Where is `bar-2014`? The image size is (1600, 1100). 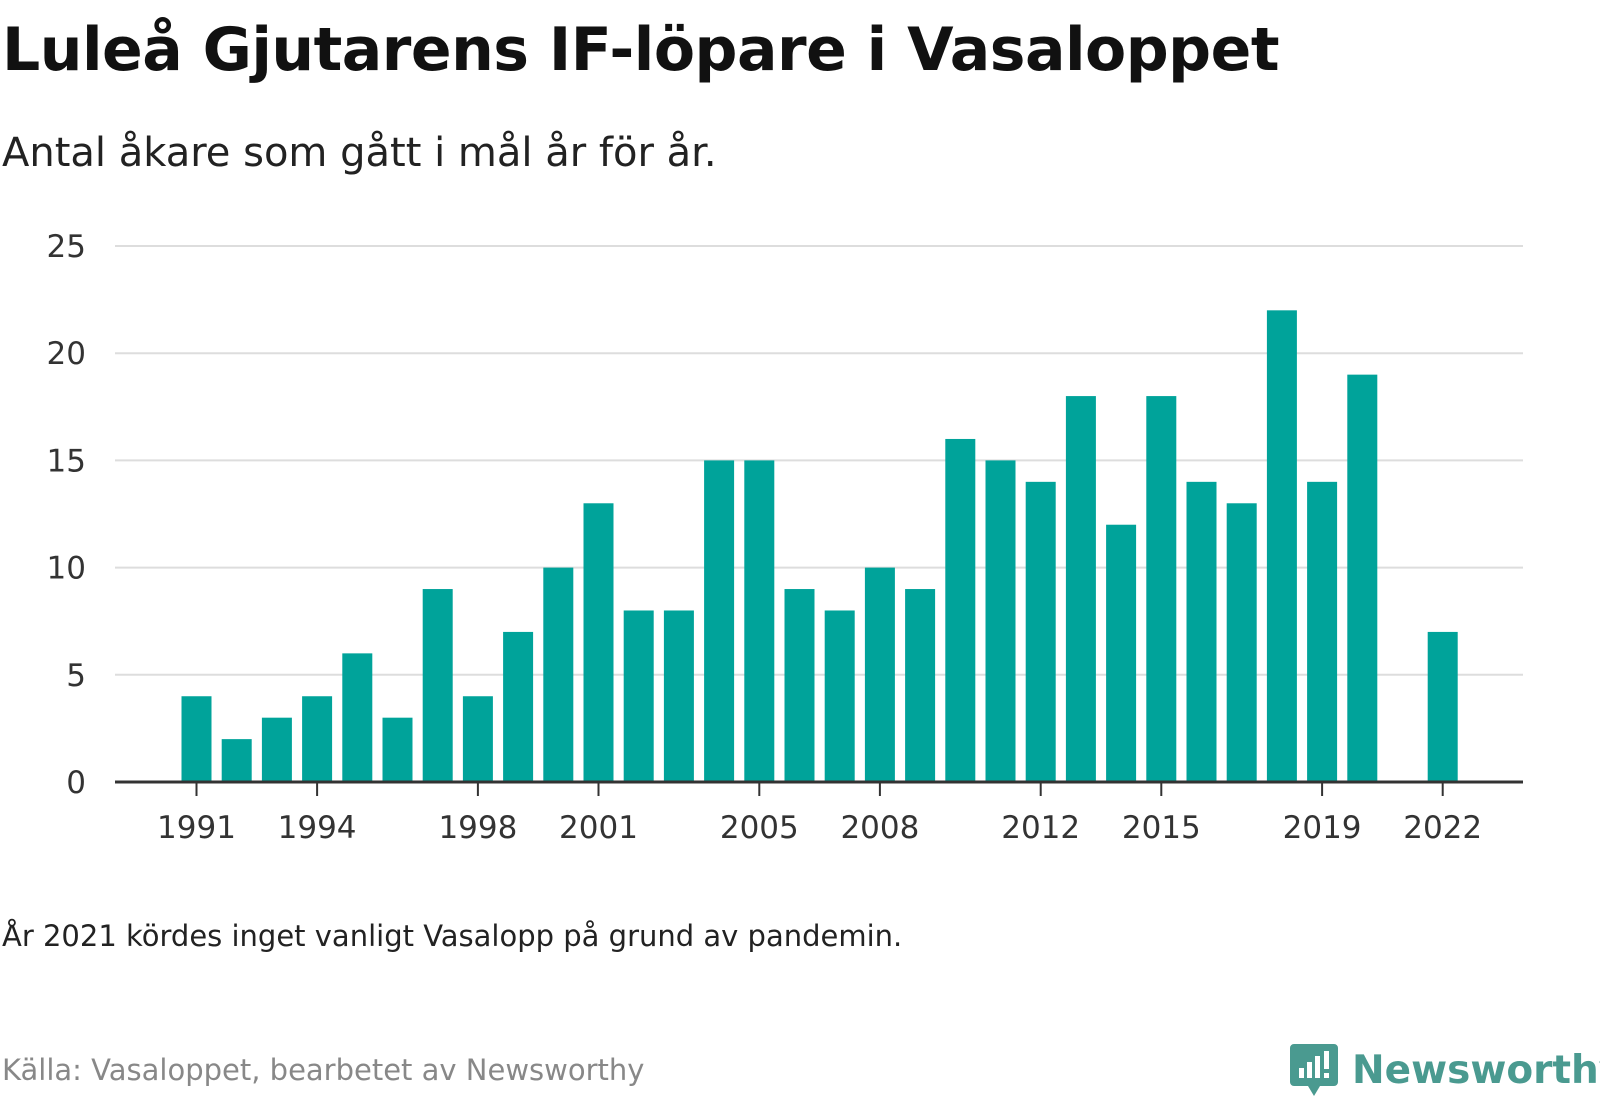 bar-2014 is located at coordinates (1121, 653).